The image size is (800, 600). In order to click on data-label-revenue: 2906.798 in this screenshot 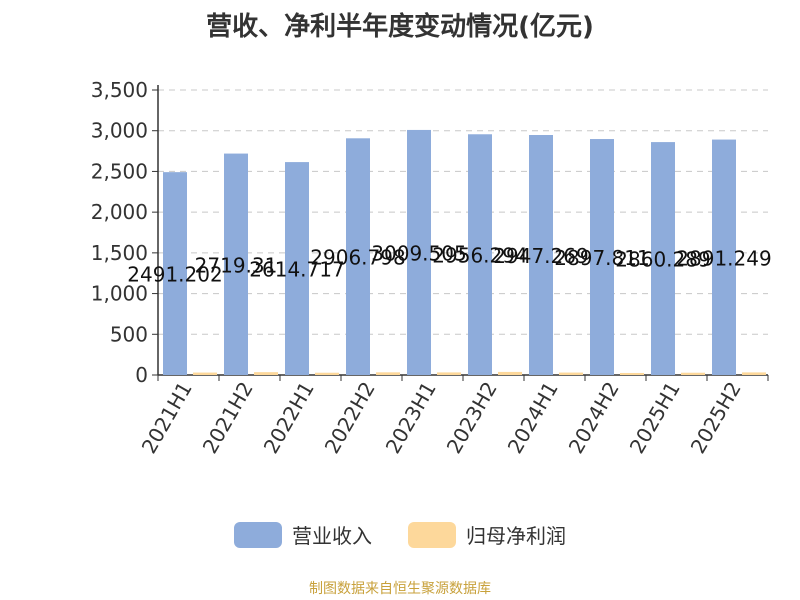, I will do `click(357, 258)`.